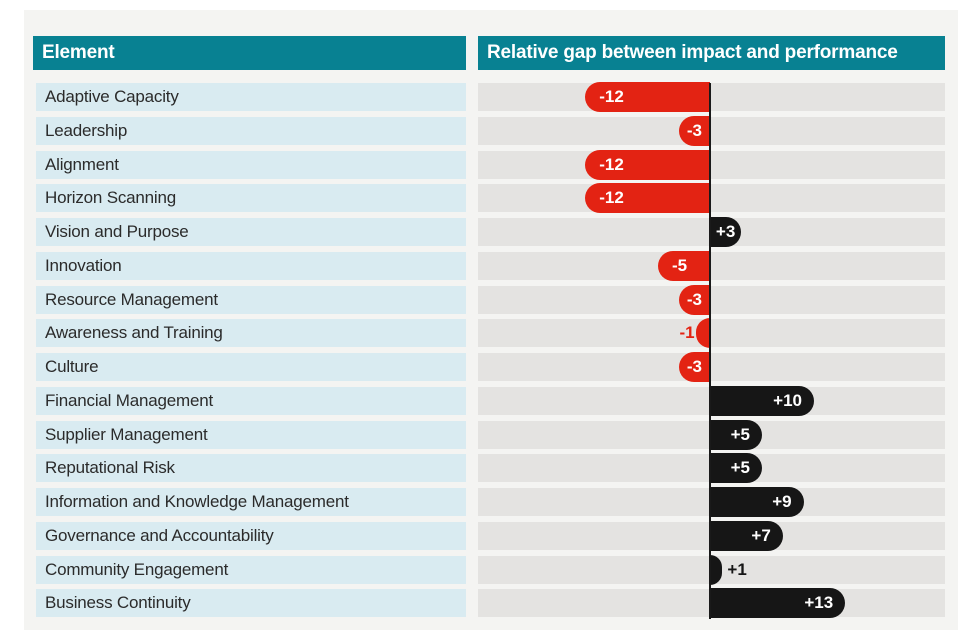 The image size is (980, 644). Describe the element at coordinates (251, 434) in the screenshot. I see `row-label: Supplier Management` at that location.